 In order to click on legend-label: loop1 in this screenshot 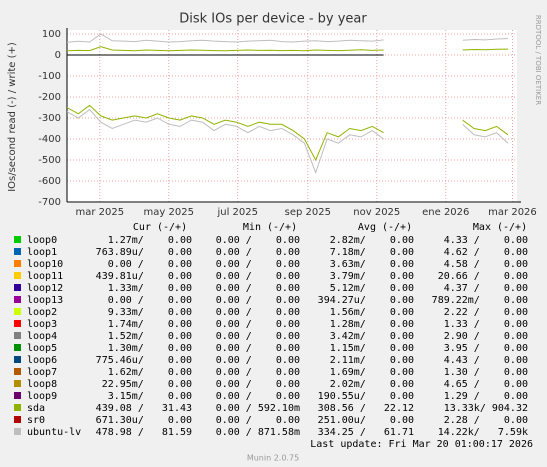, I will do `click(42, 252)`.